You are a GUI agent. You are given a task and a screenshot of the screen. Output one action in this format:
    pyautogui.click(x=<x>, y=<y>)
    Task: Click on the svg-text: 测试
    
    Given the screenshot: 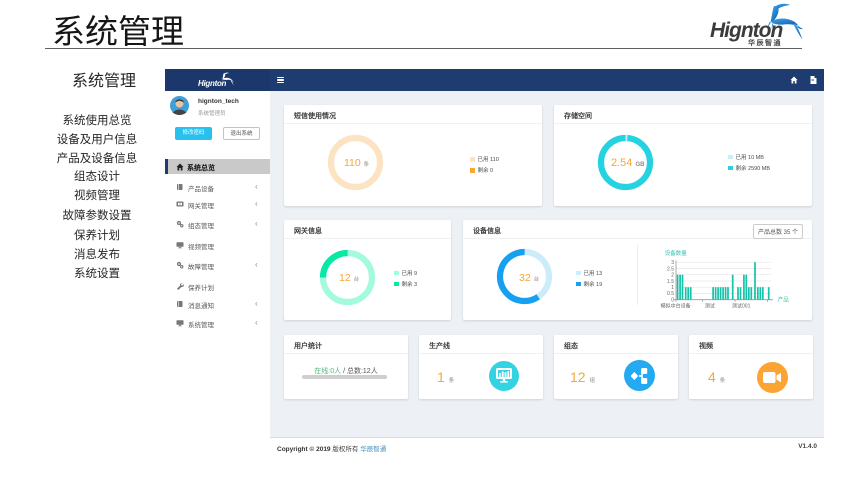 What is the action you would take?
    pyautogui.click(x=710, y=306)
    